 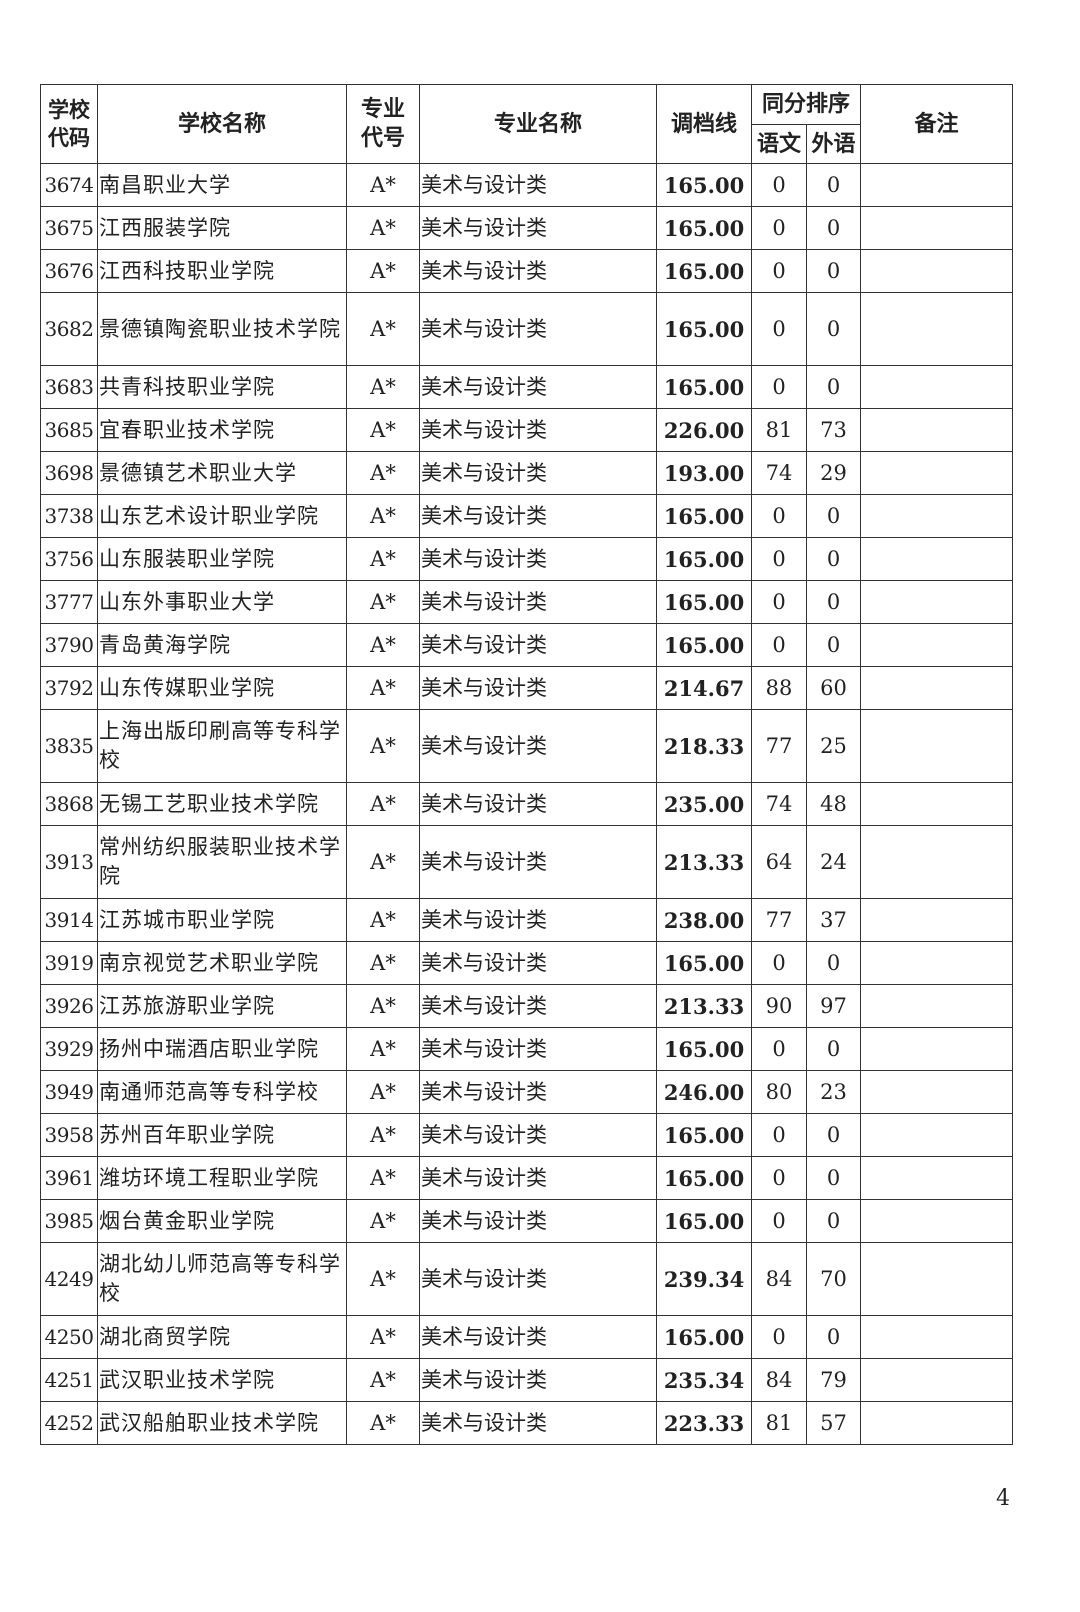 I want to click on school-name-cell: 景德镇陶瓷职业技术学院, so click(x=222, y=329).